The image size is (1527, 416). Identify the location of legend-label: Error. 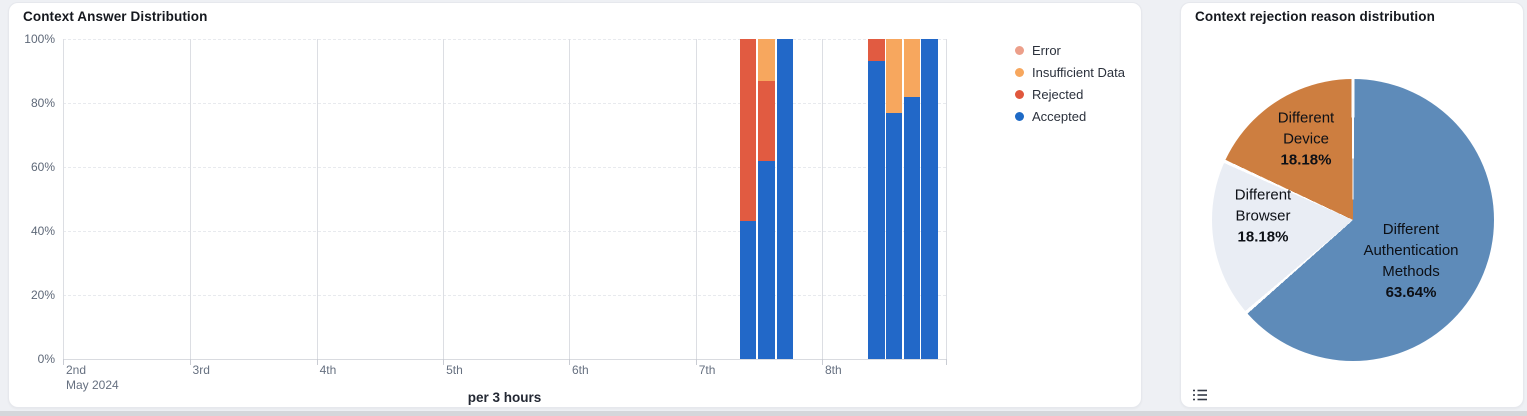
(1046, 50).